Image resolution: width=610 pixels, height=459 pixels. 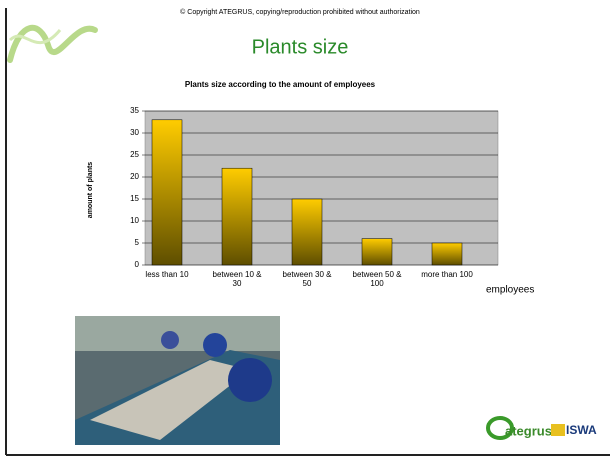 I want to click on x-tick-label: between 10 & 30, so click(x=237, y=279).